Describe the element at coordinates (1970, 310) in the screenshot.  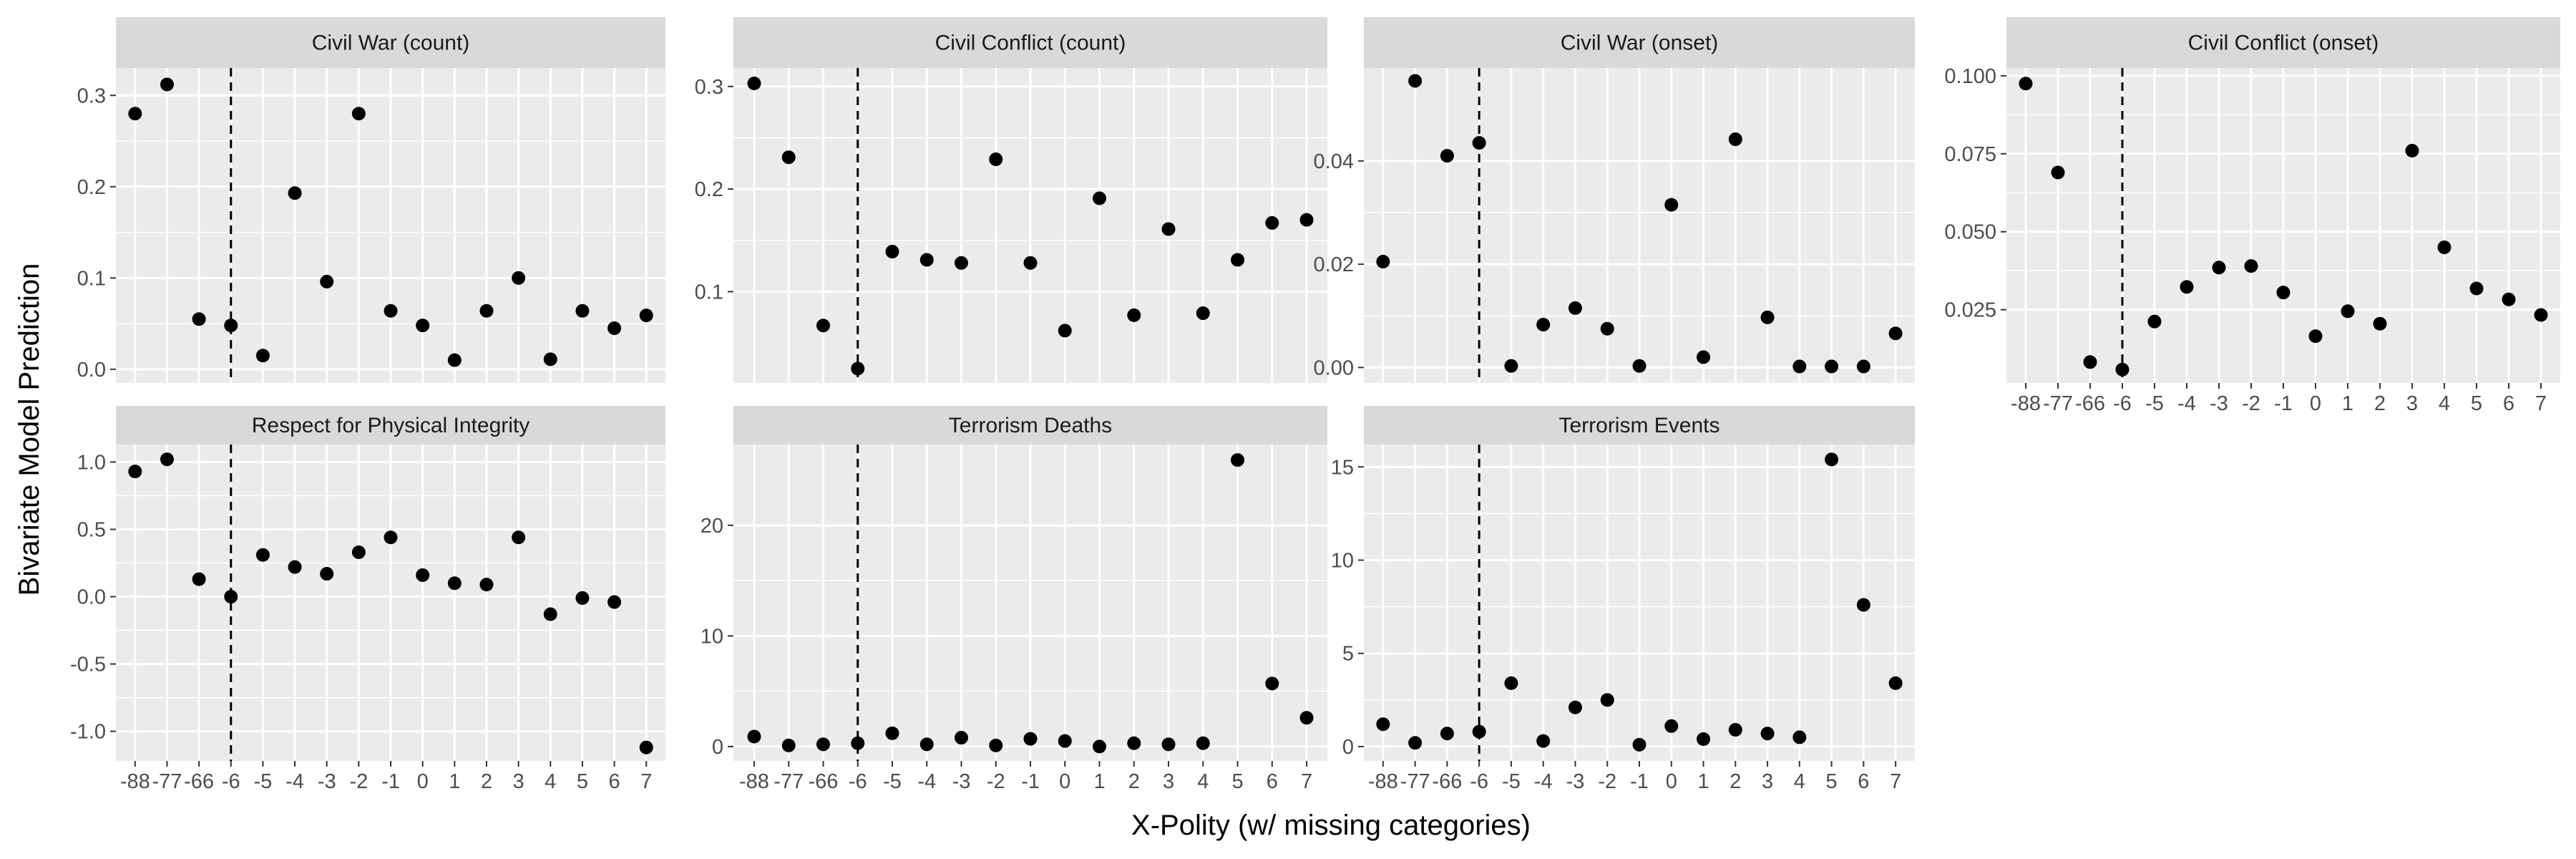
I see `y-tick-label: 0.025` at that location.